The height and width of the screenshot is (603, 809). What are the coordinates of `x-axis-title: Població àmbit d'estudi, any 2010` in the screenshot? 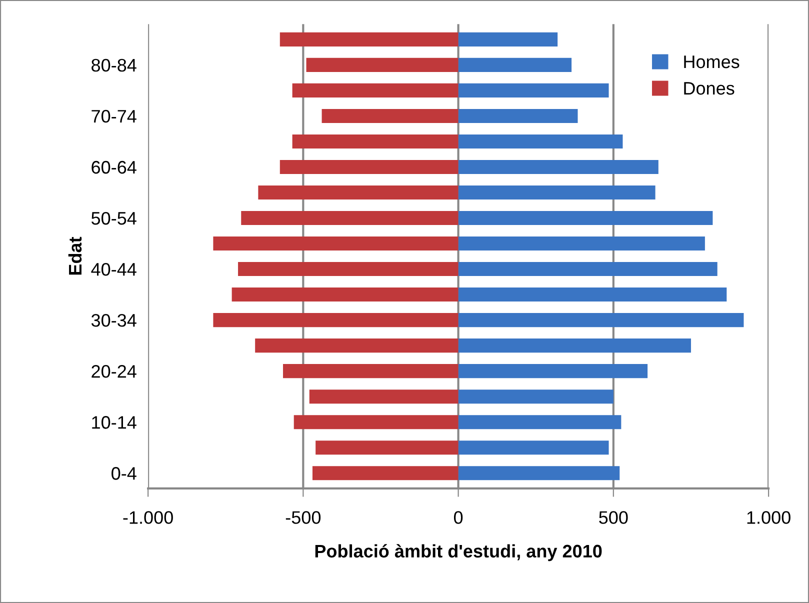 It's located at (458, 553).